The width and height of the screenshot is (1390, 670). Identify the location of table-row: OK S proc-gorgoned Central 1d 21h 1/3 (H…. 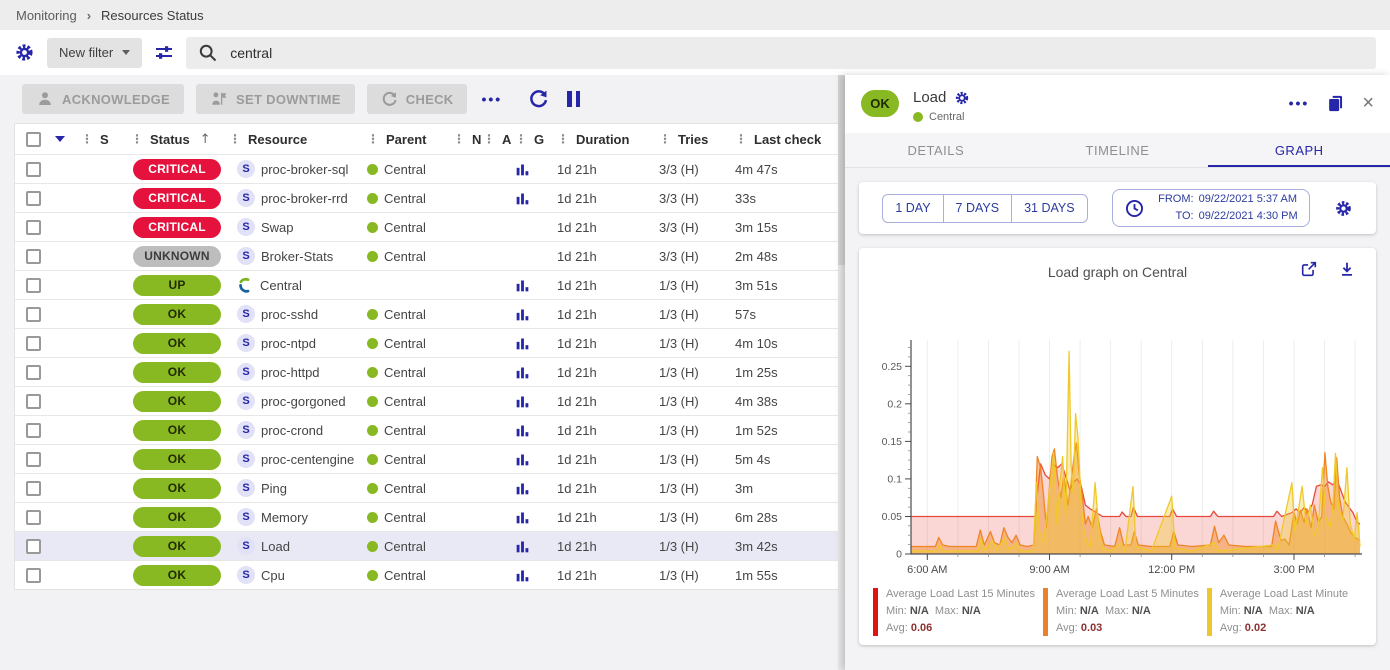
(429, 400).